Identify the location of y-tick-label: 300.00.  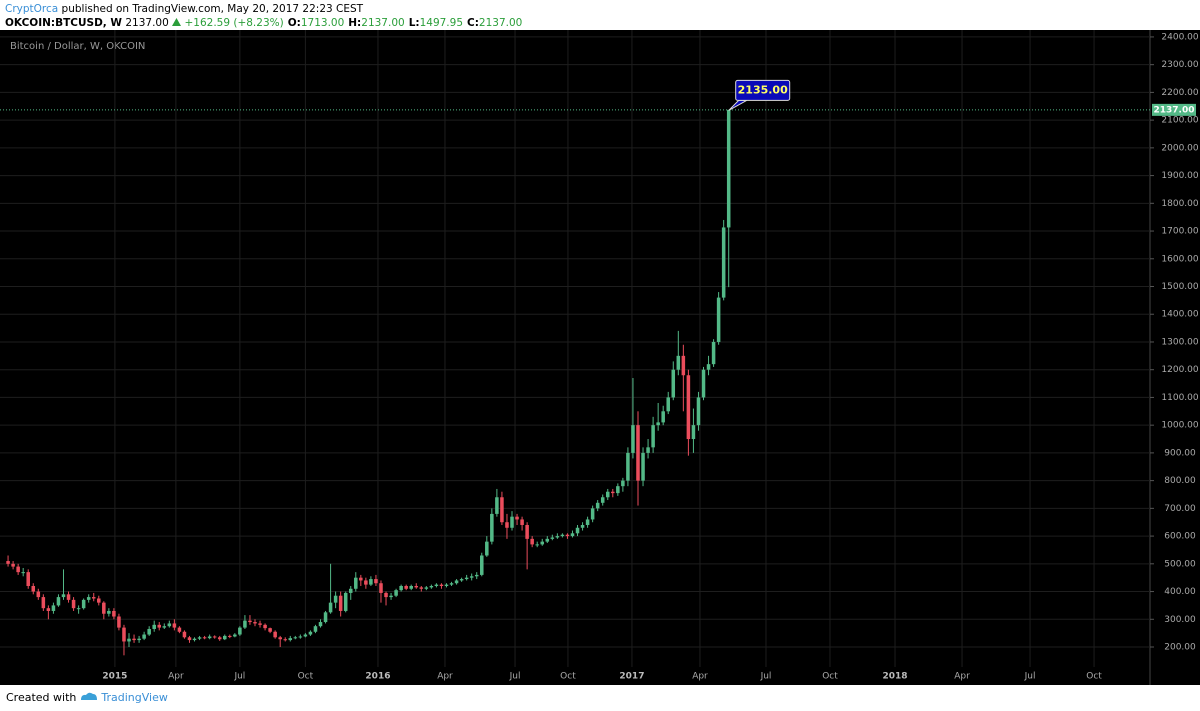
(1180, 620).